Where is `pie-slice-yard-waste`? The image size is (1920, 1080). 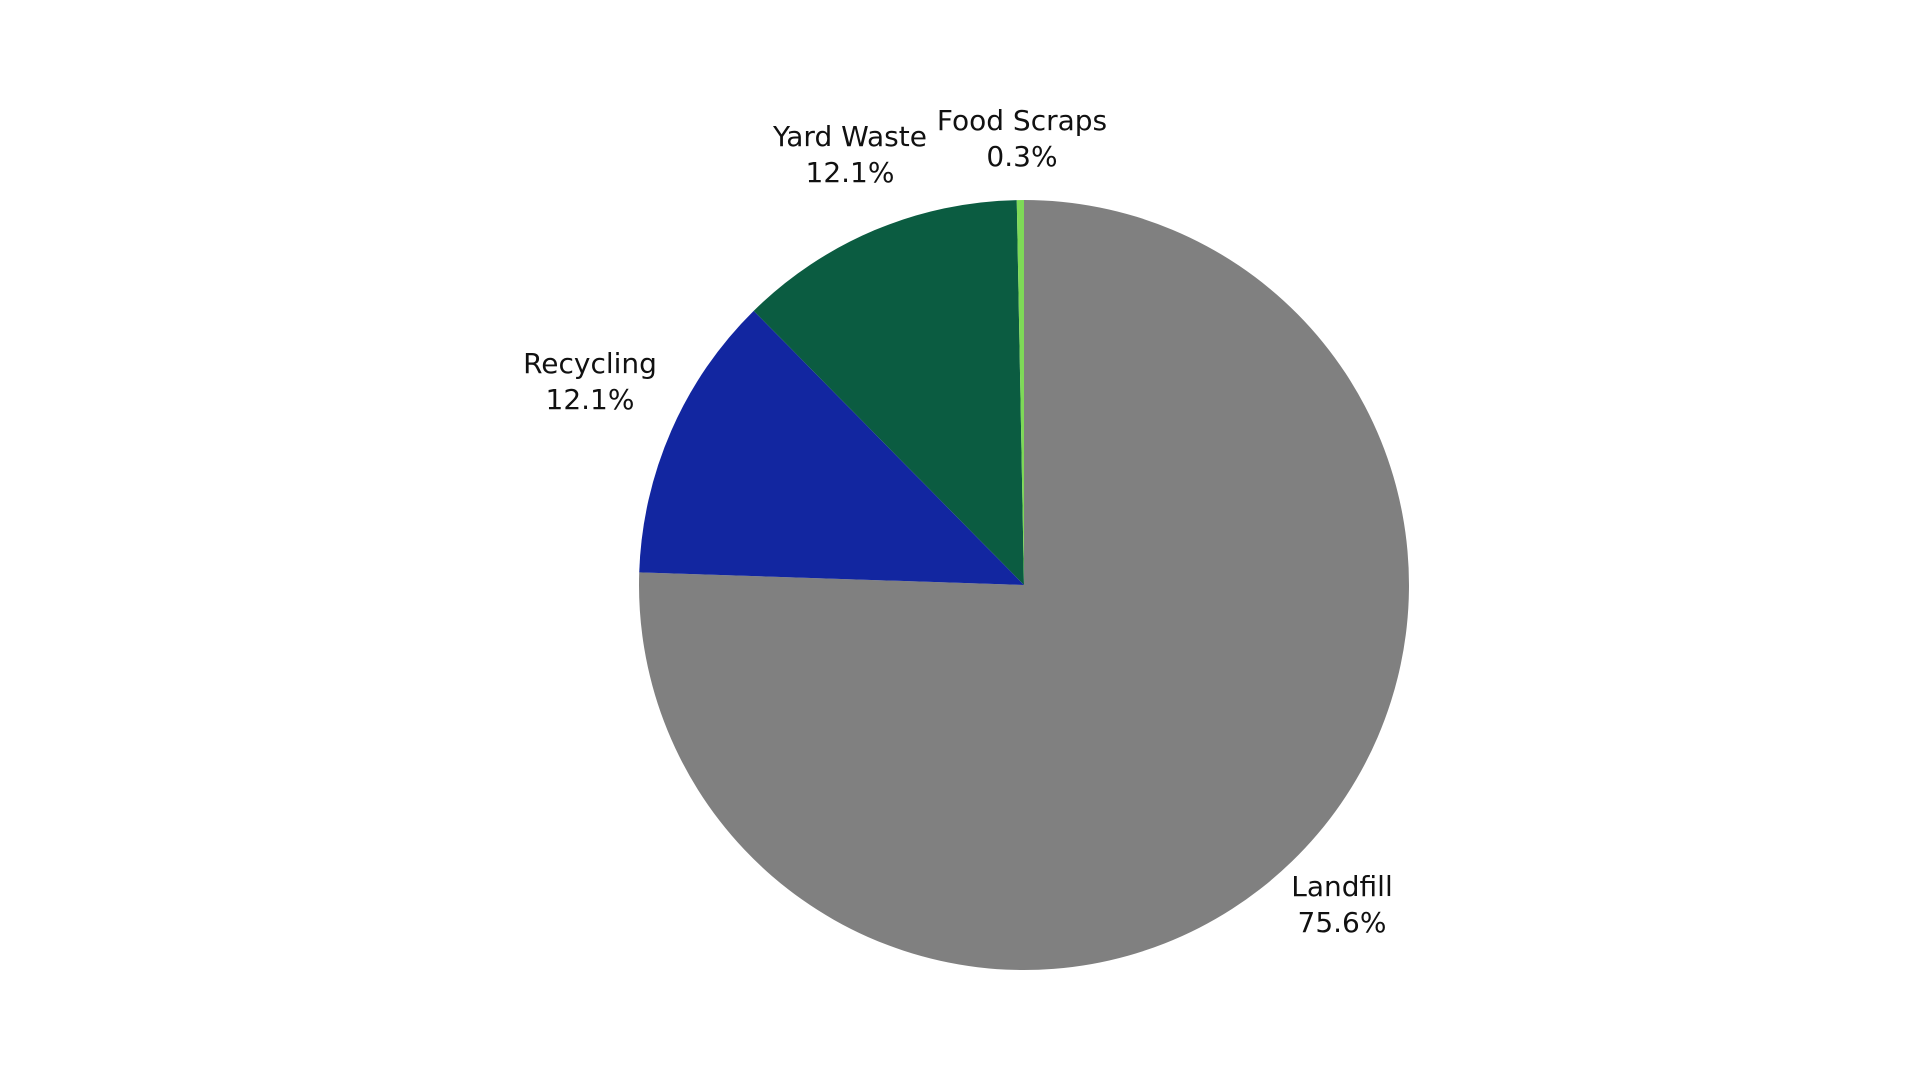
pie-slice-yard-waste is located at coordinates (888, 393).